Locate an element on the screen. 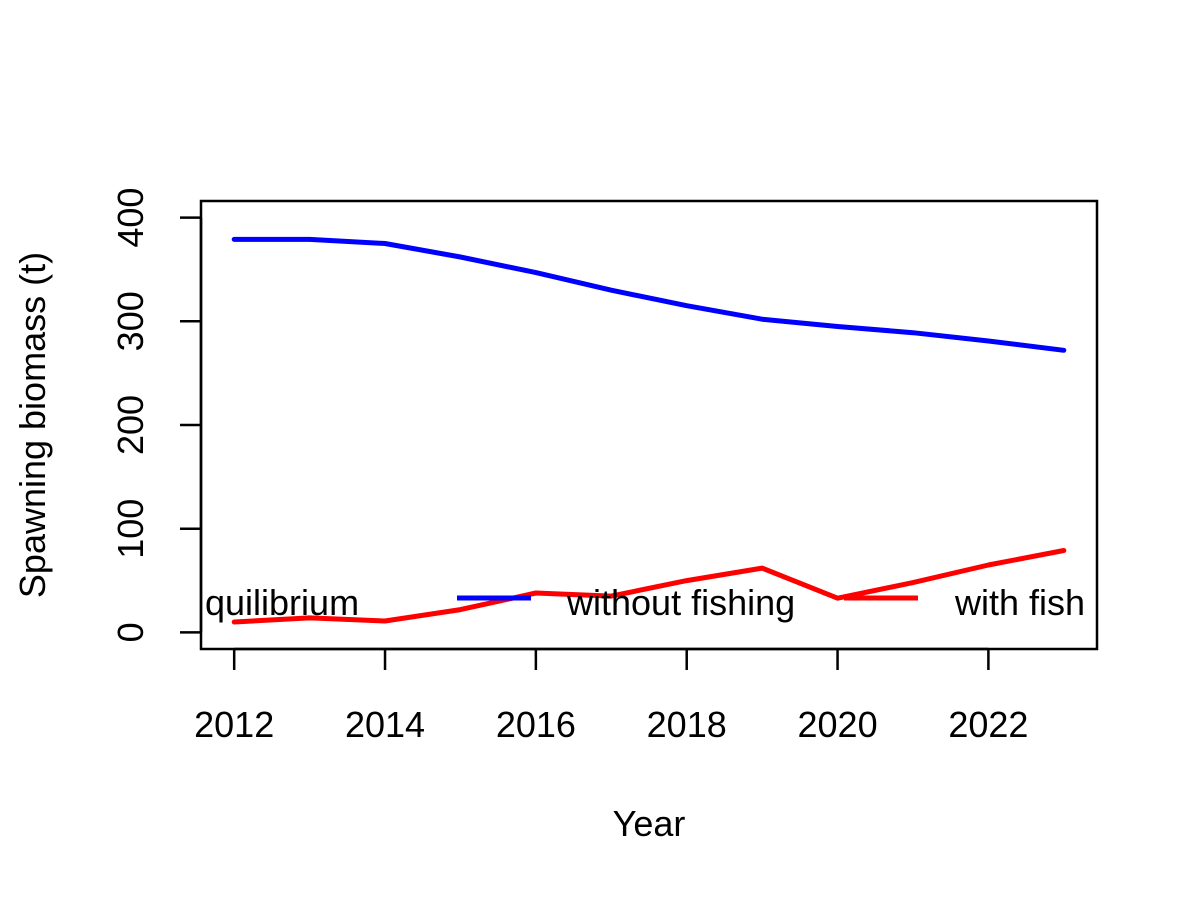  x-tick-label: 2018 is located at coordinates (687, 724).